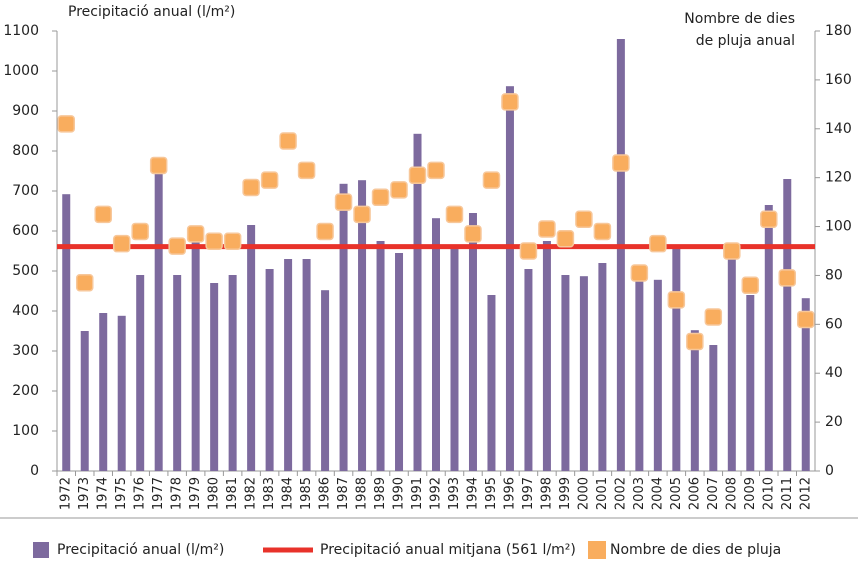 The height and width of the screenshot is (564, 858). Describe the element at coordinates (399, 493) in the screenshot. I see `x-tick-label: 1990` at that location.